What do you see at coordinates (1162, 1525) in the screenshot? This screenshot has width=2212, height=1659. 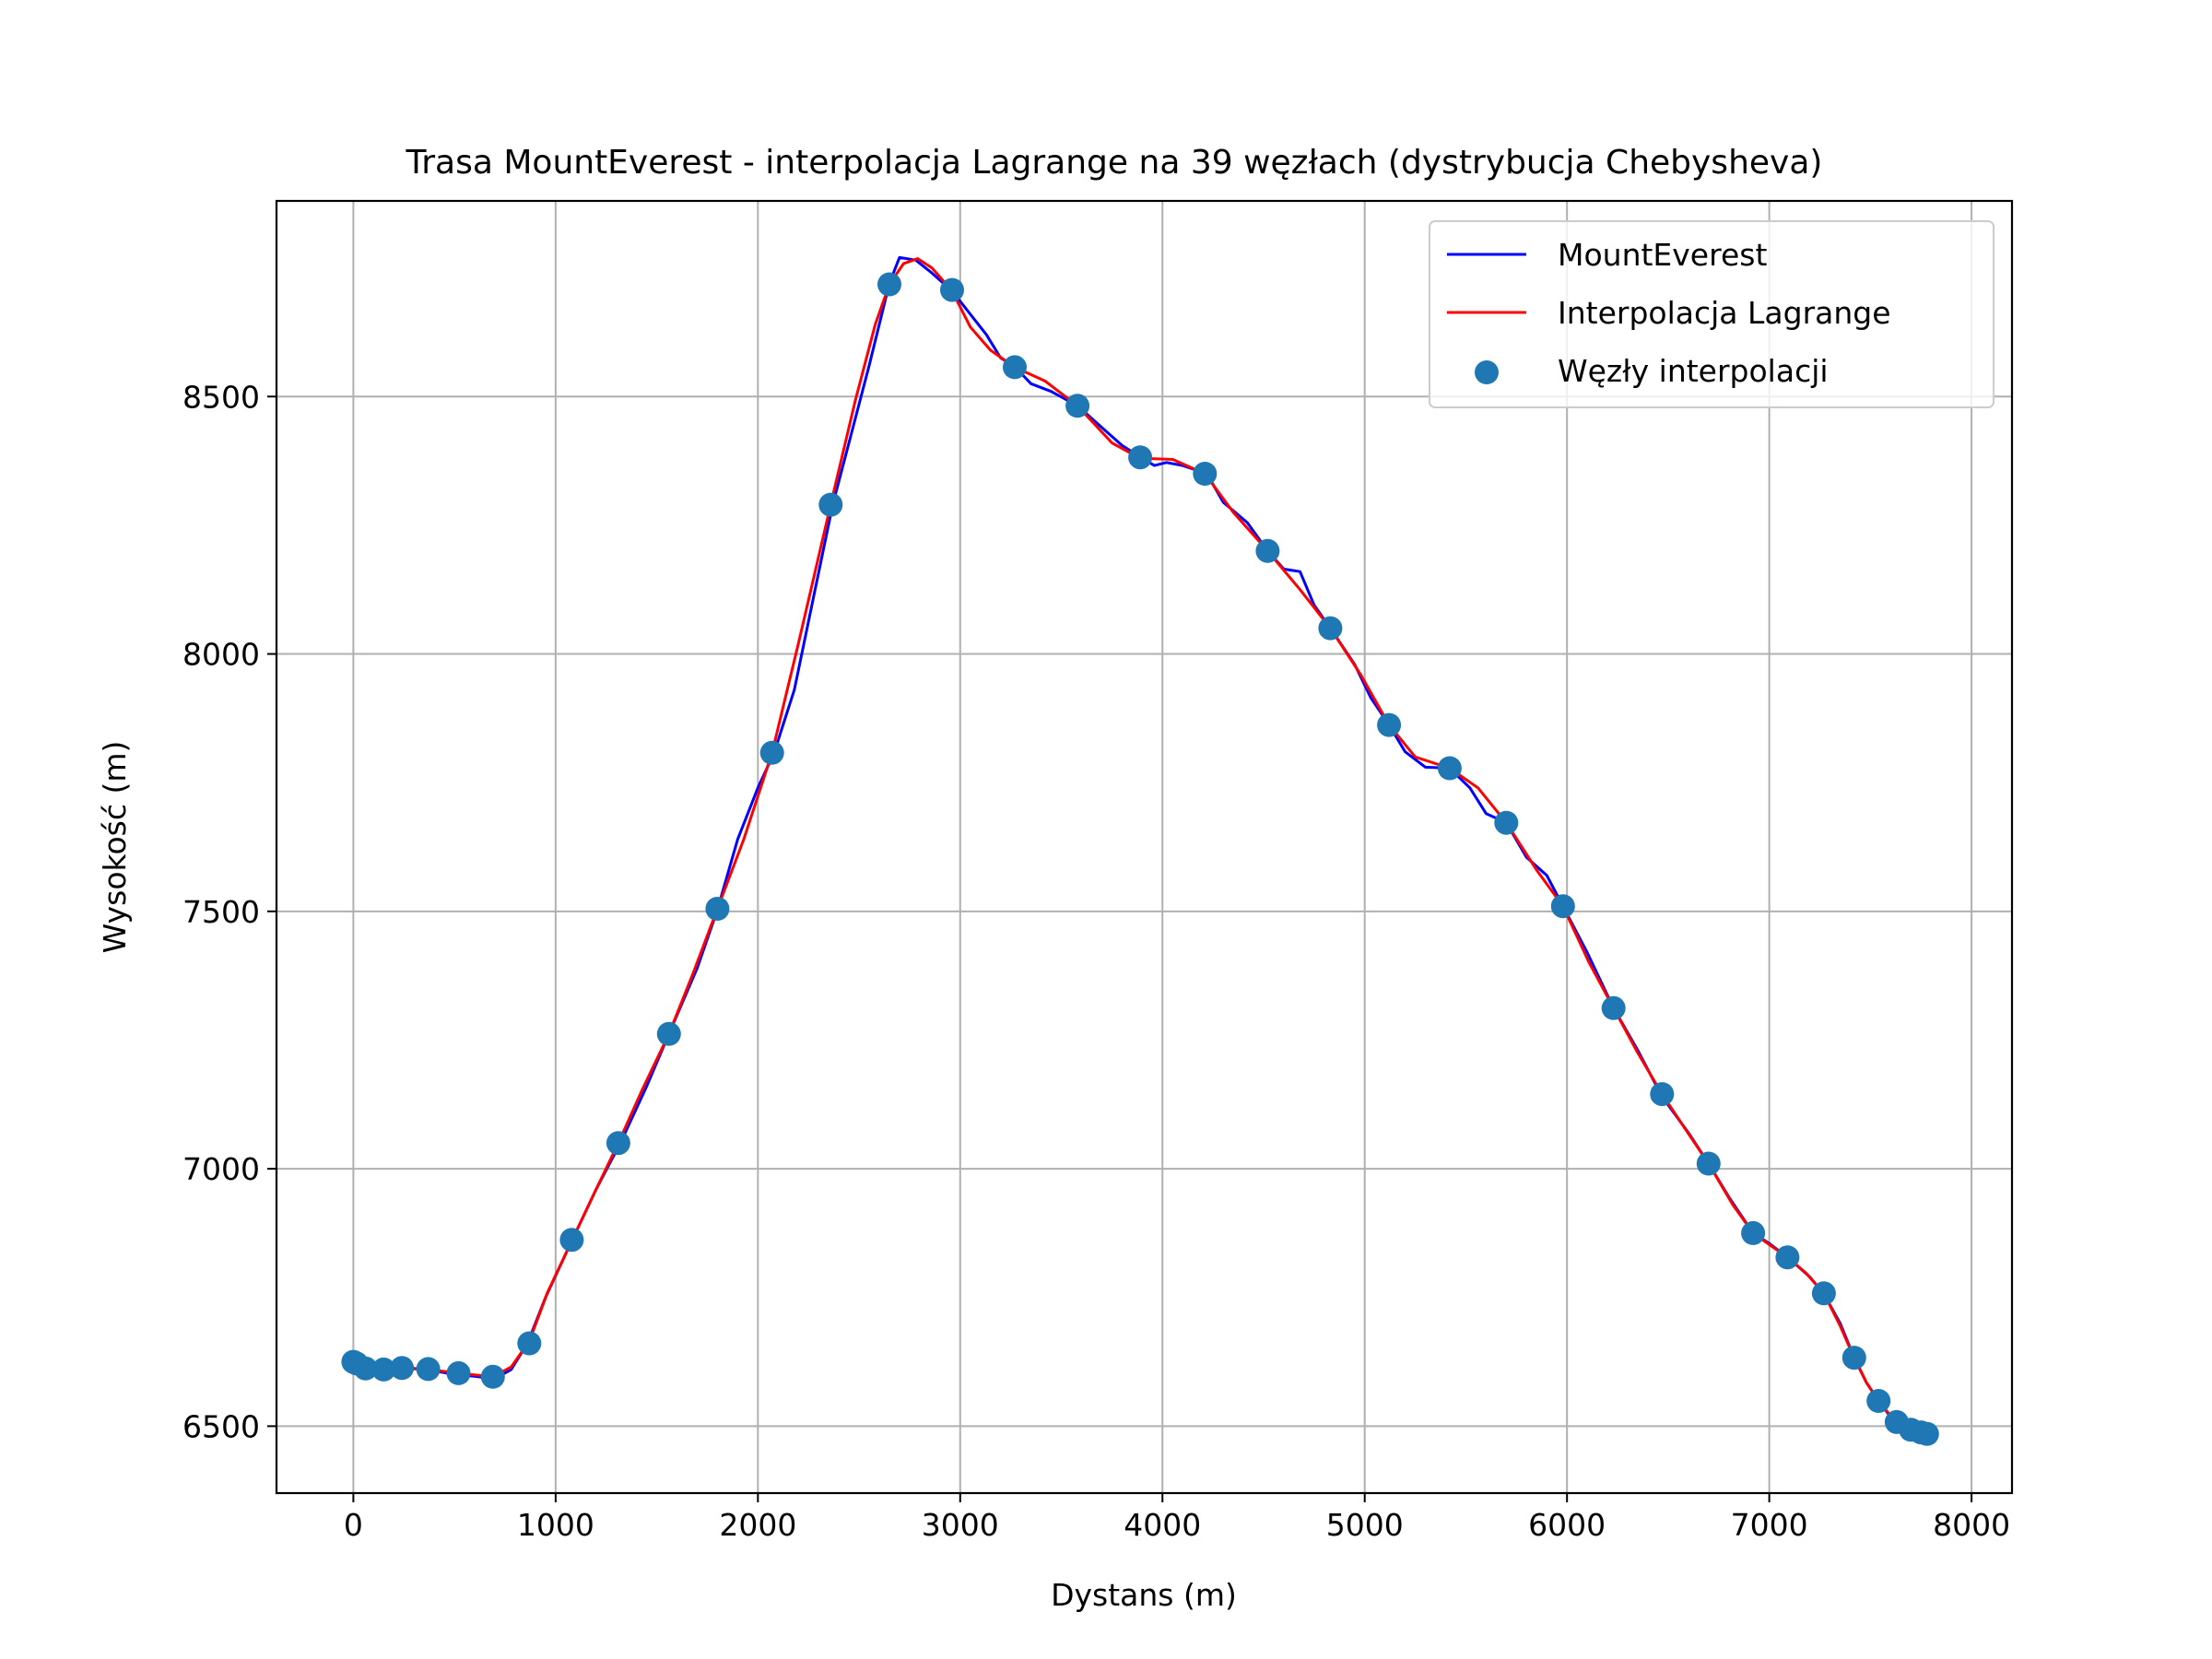 I see `x-tick-label: 4000` at bounding box center [1162, 1525].